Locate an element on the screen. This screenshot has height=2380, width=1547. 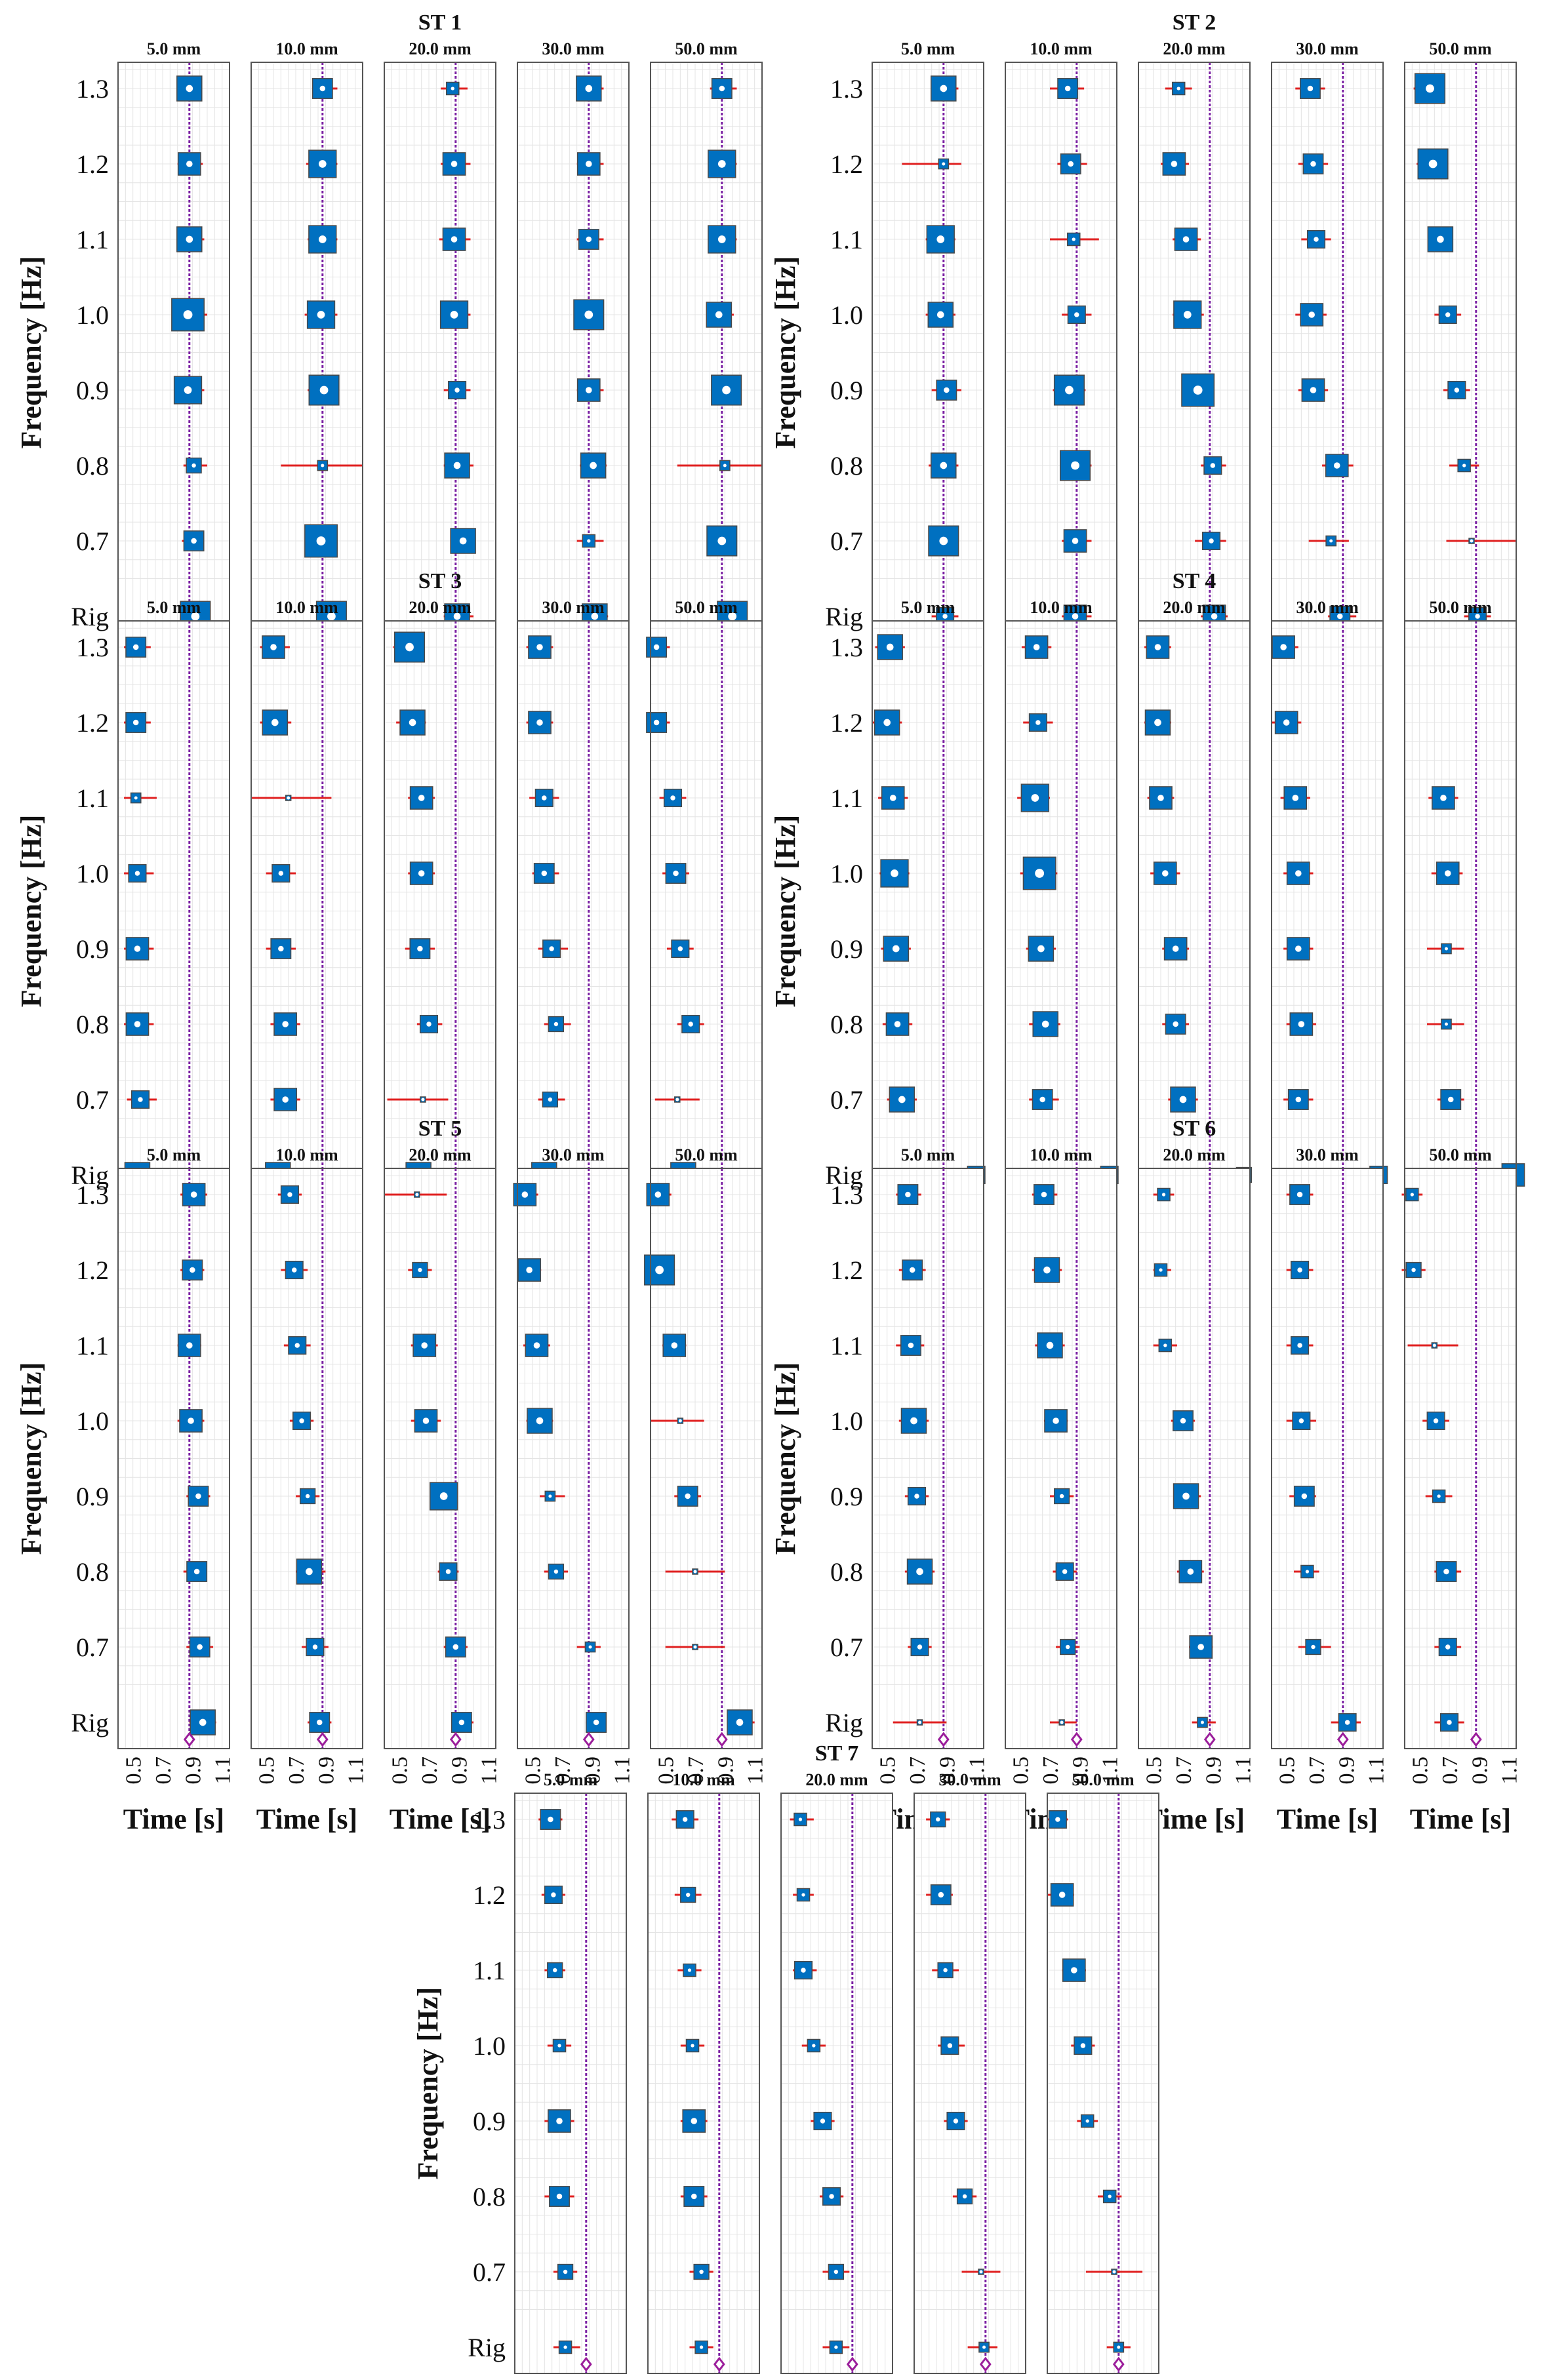
y-tick-label: 1.0 is located at coordinates (489, 2046).